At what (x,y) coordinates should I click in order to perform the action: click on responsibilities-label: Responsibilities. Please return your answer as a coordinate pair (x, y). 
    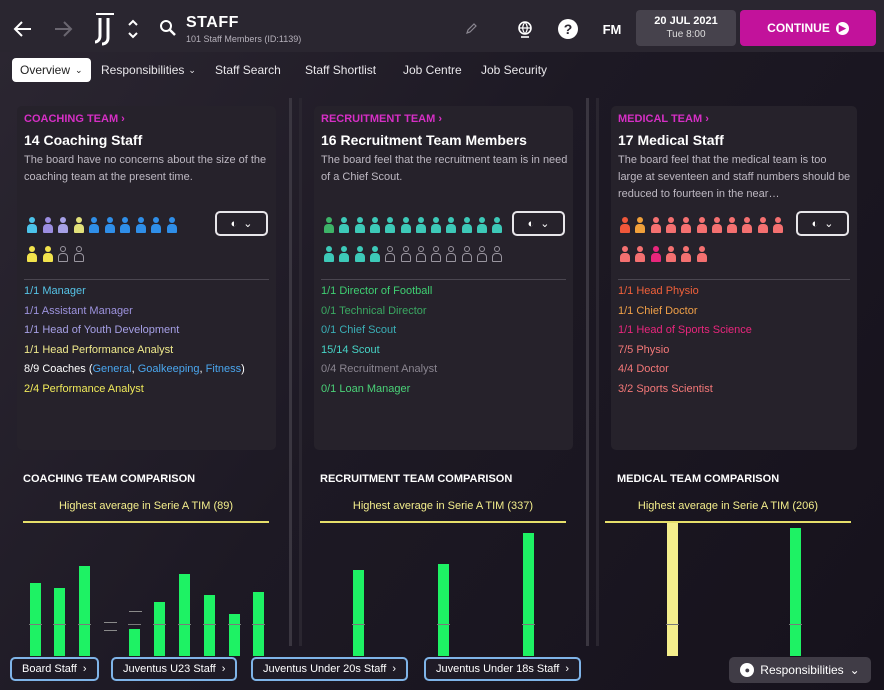
    Looking at the image, I should click on (802, 670).